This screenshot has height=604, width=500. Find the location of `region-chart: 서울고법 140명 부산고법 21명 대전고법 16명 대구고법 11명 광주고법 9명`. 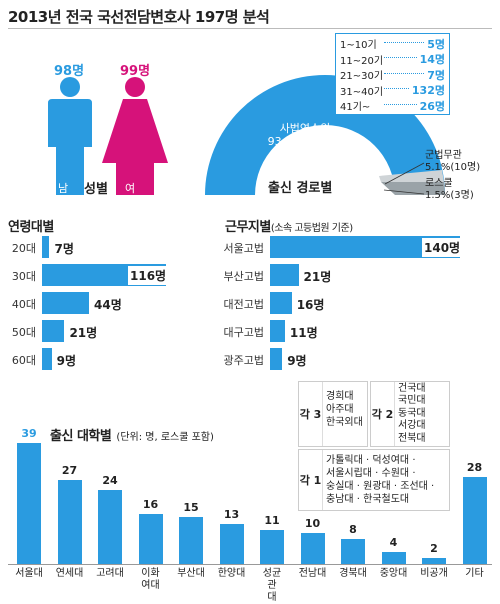

region-chart: 서울고법 140명 부산고법 21명 대전고법 16명 대구고법 11명 광주고법 9명 is located at coordinates (355, 304).